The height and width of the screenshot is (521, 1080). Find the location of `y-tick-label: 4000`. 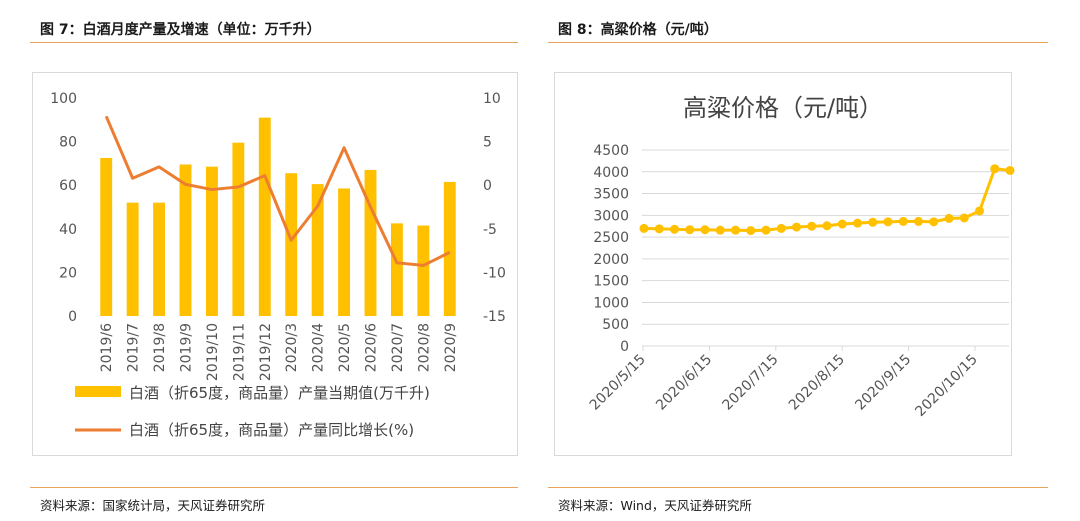

y-tick-label: 4000 is located at coordinates (611, 173).